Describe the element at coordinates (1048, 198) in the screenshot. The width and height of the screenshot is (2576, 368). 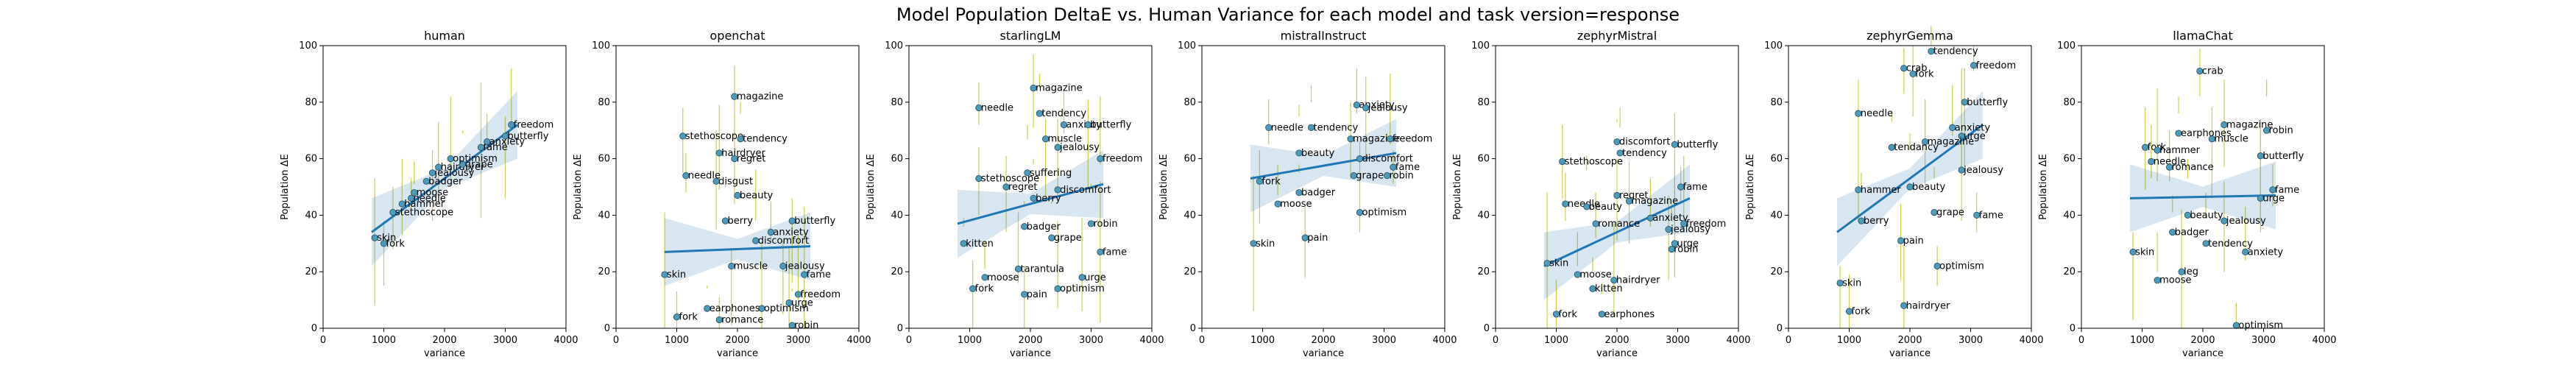
I see `point-label: berry` at that location.